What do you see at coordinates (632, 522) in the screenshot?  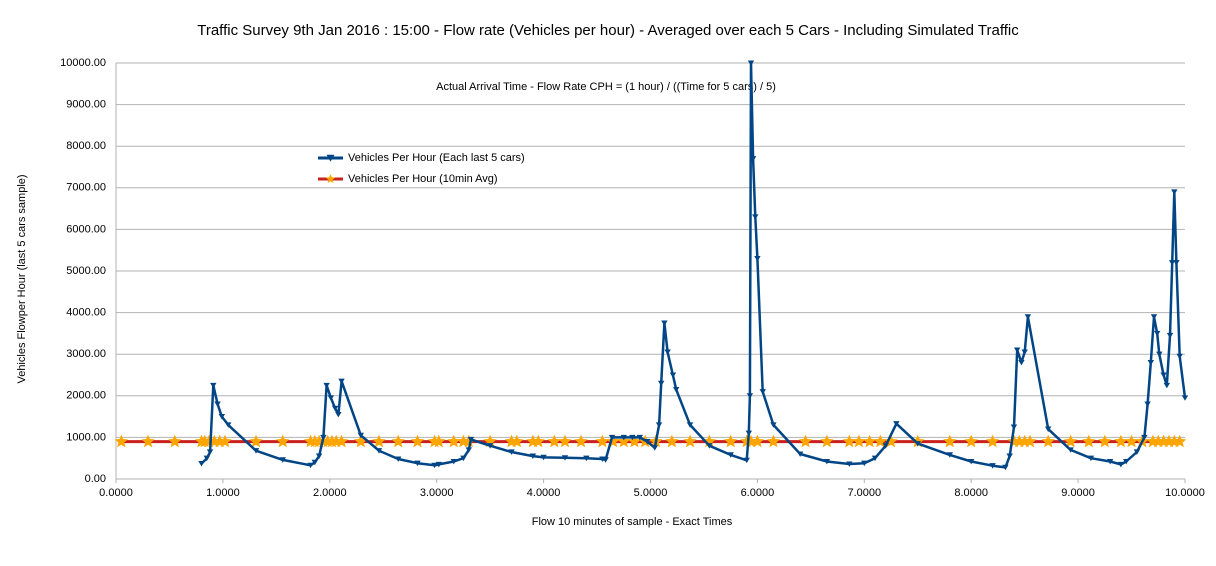 I see `x-axis-label: Flow 10 minutes of sample - Exact Times` at bounding box center [632, 522].